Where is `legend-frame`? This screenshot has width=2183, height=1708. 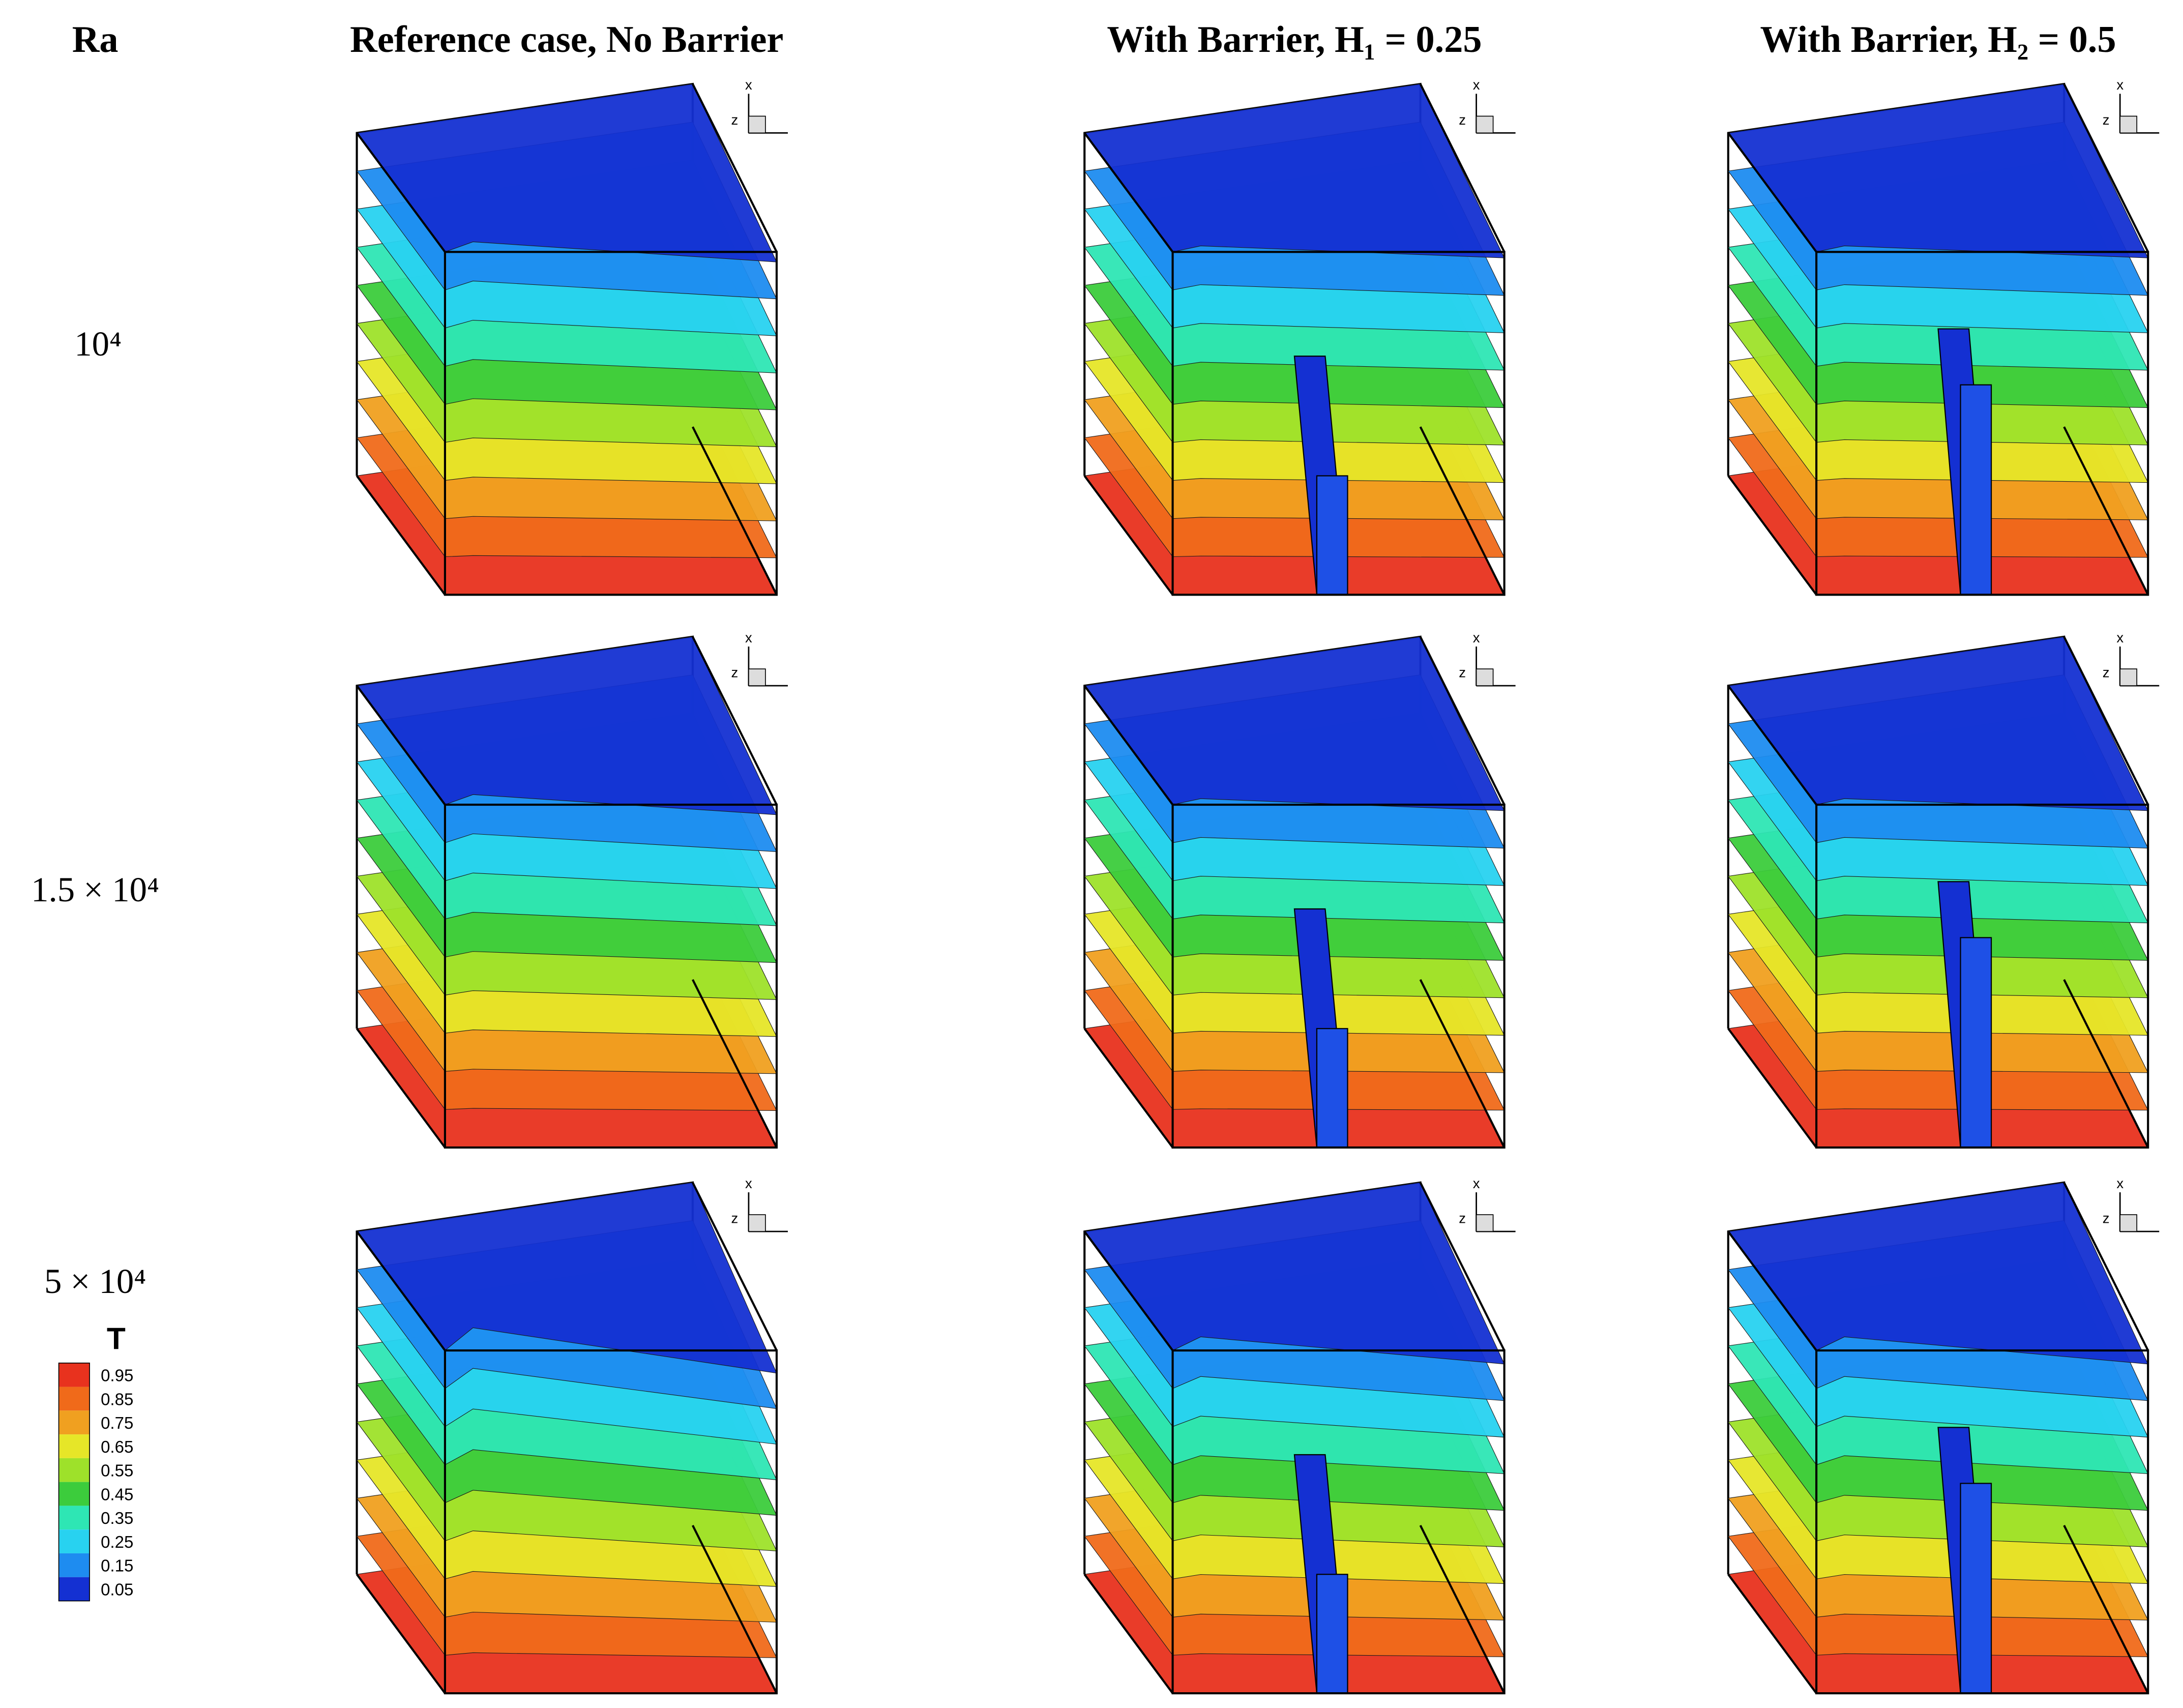
legend-frame is located at coordinates (74, 1482).